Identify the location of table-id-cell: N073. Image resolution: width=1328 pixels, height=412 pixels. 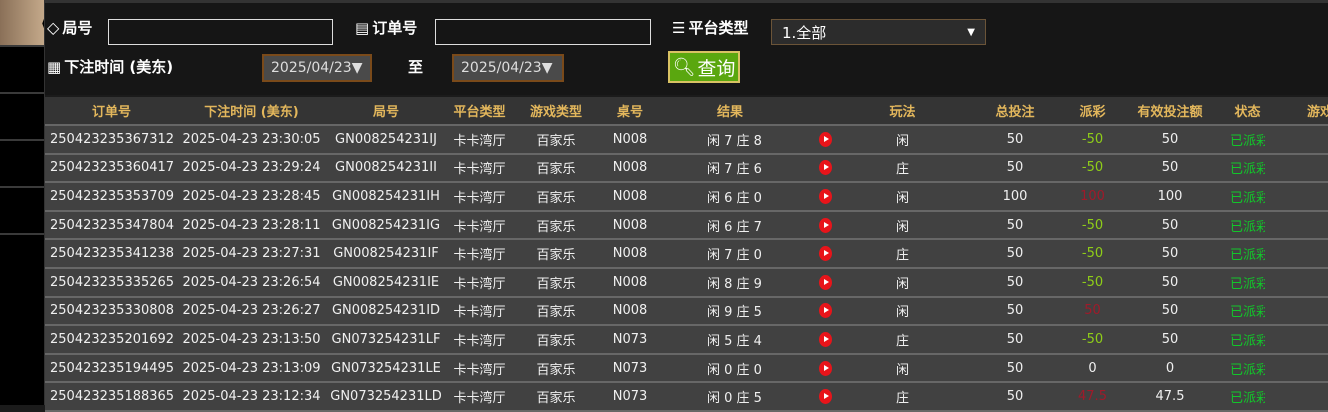
(630, 368).